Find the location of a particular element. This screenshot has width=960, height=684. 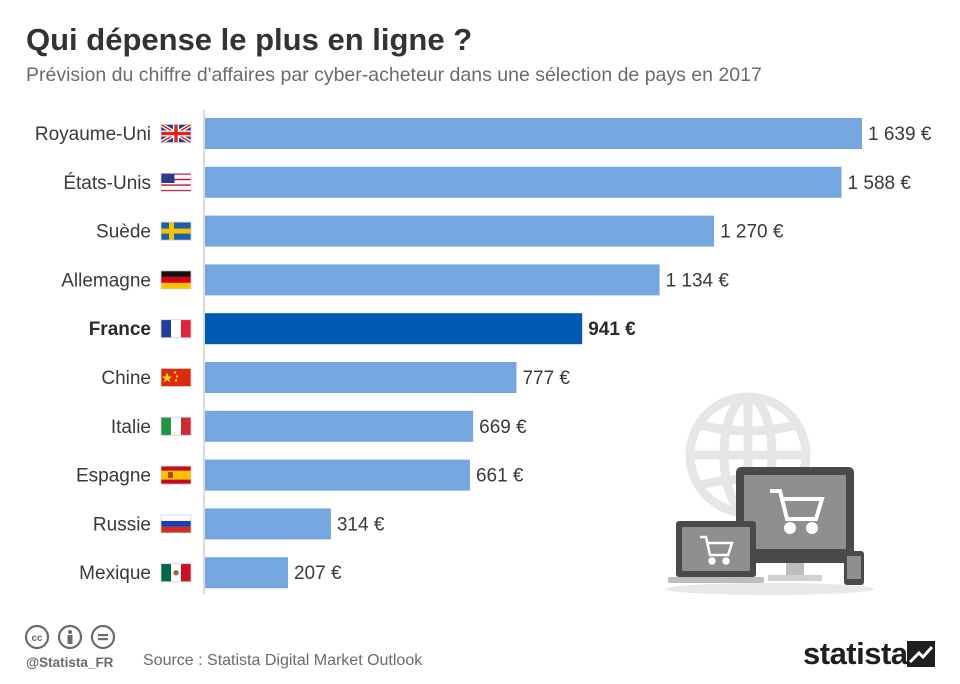

bar-russie is located at coordinates (268, 524).